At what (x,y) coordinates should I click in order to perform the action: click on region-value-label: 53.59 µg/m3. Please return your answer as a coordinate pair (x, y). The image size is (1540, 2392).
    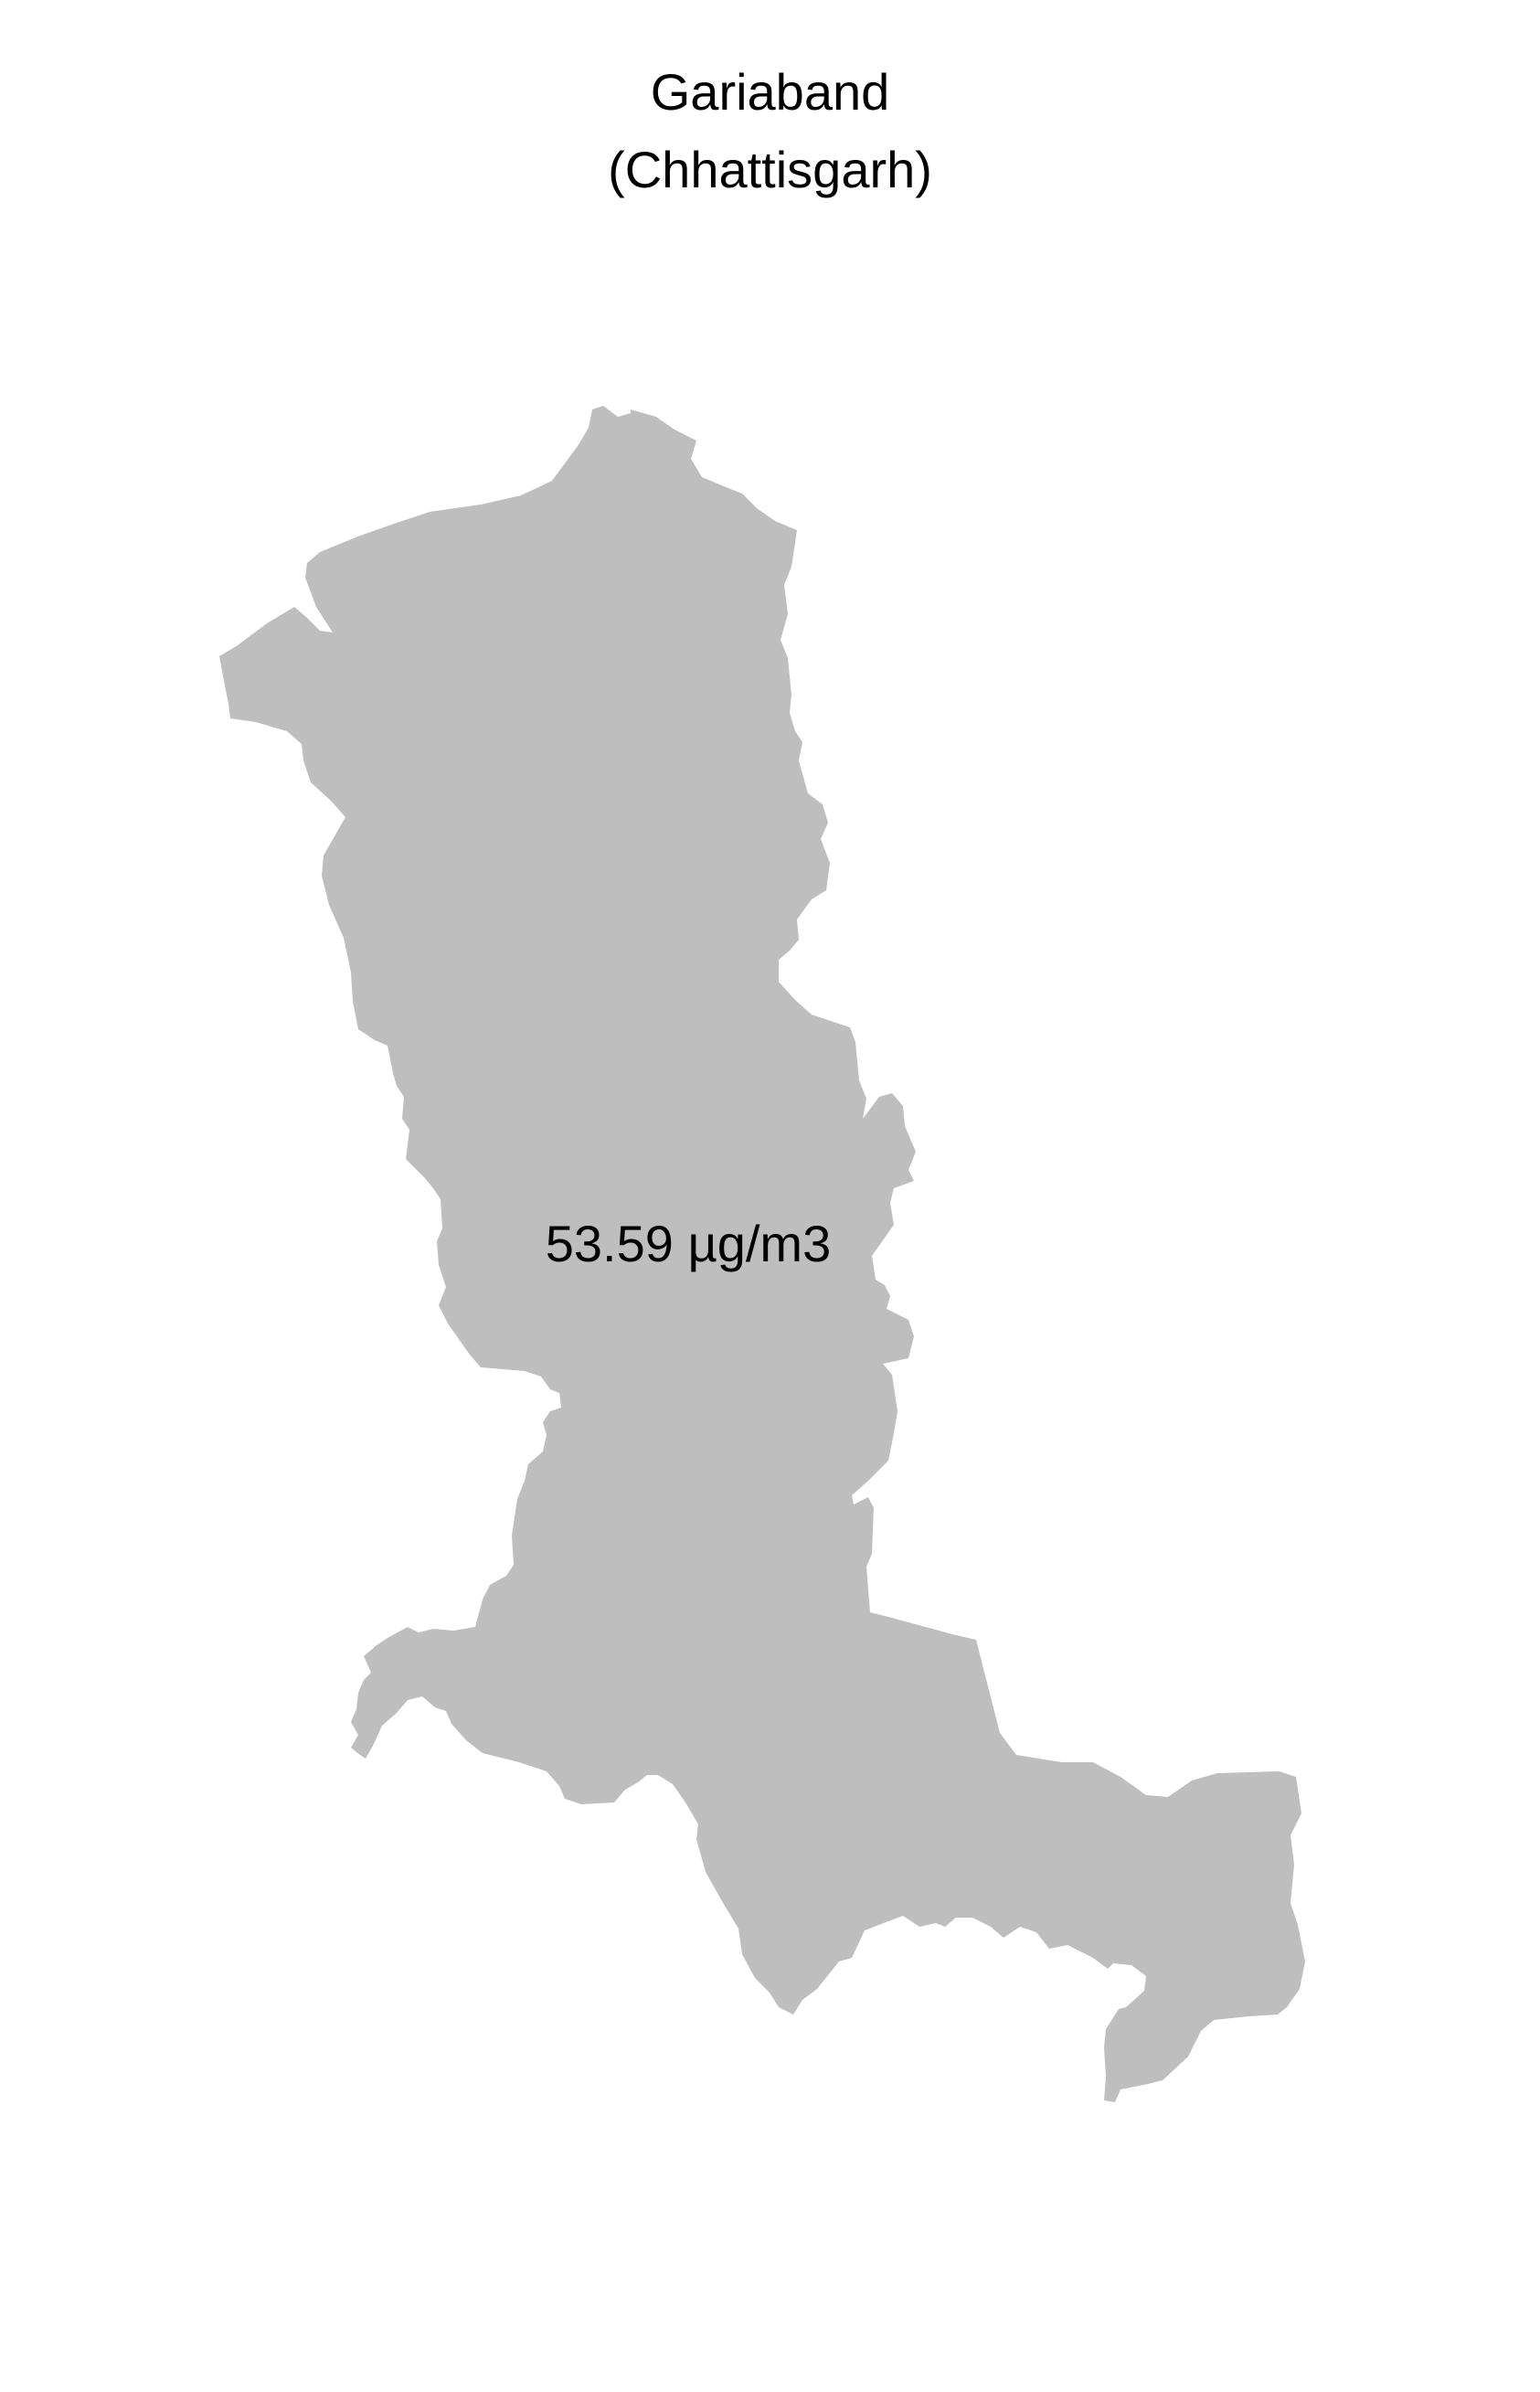
    Looking at the image, I should click on (688, 1243).